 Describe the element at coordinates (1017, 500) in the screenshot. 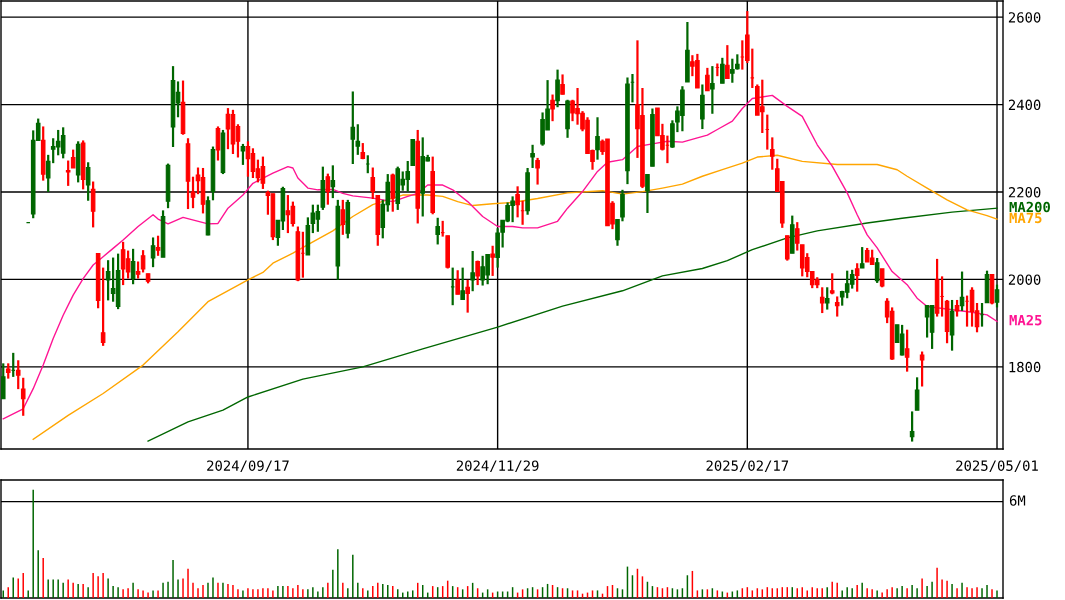

I see `ref-line-label: 6M` at that location.